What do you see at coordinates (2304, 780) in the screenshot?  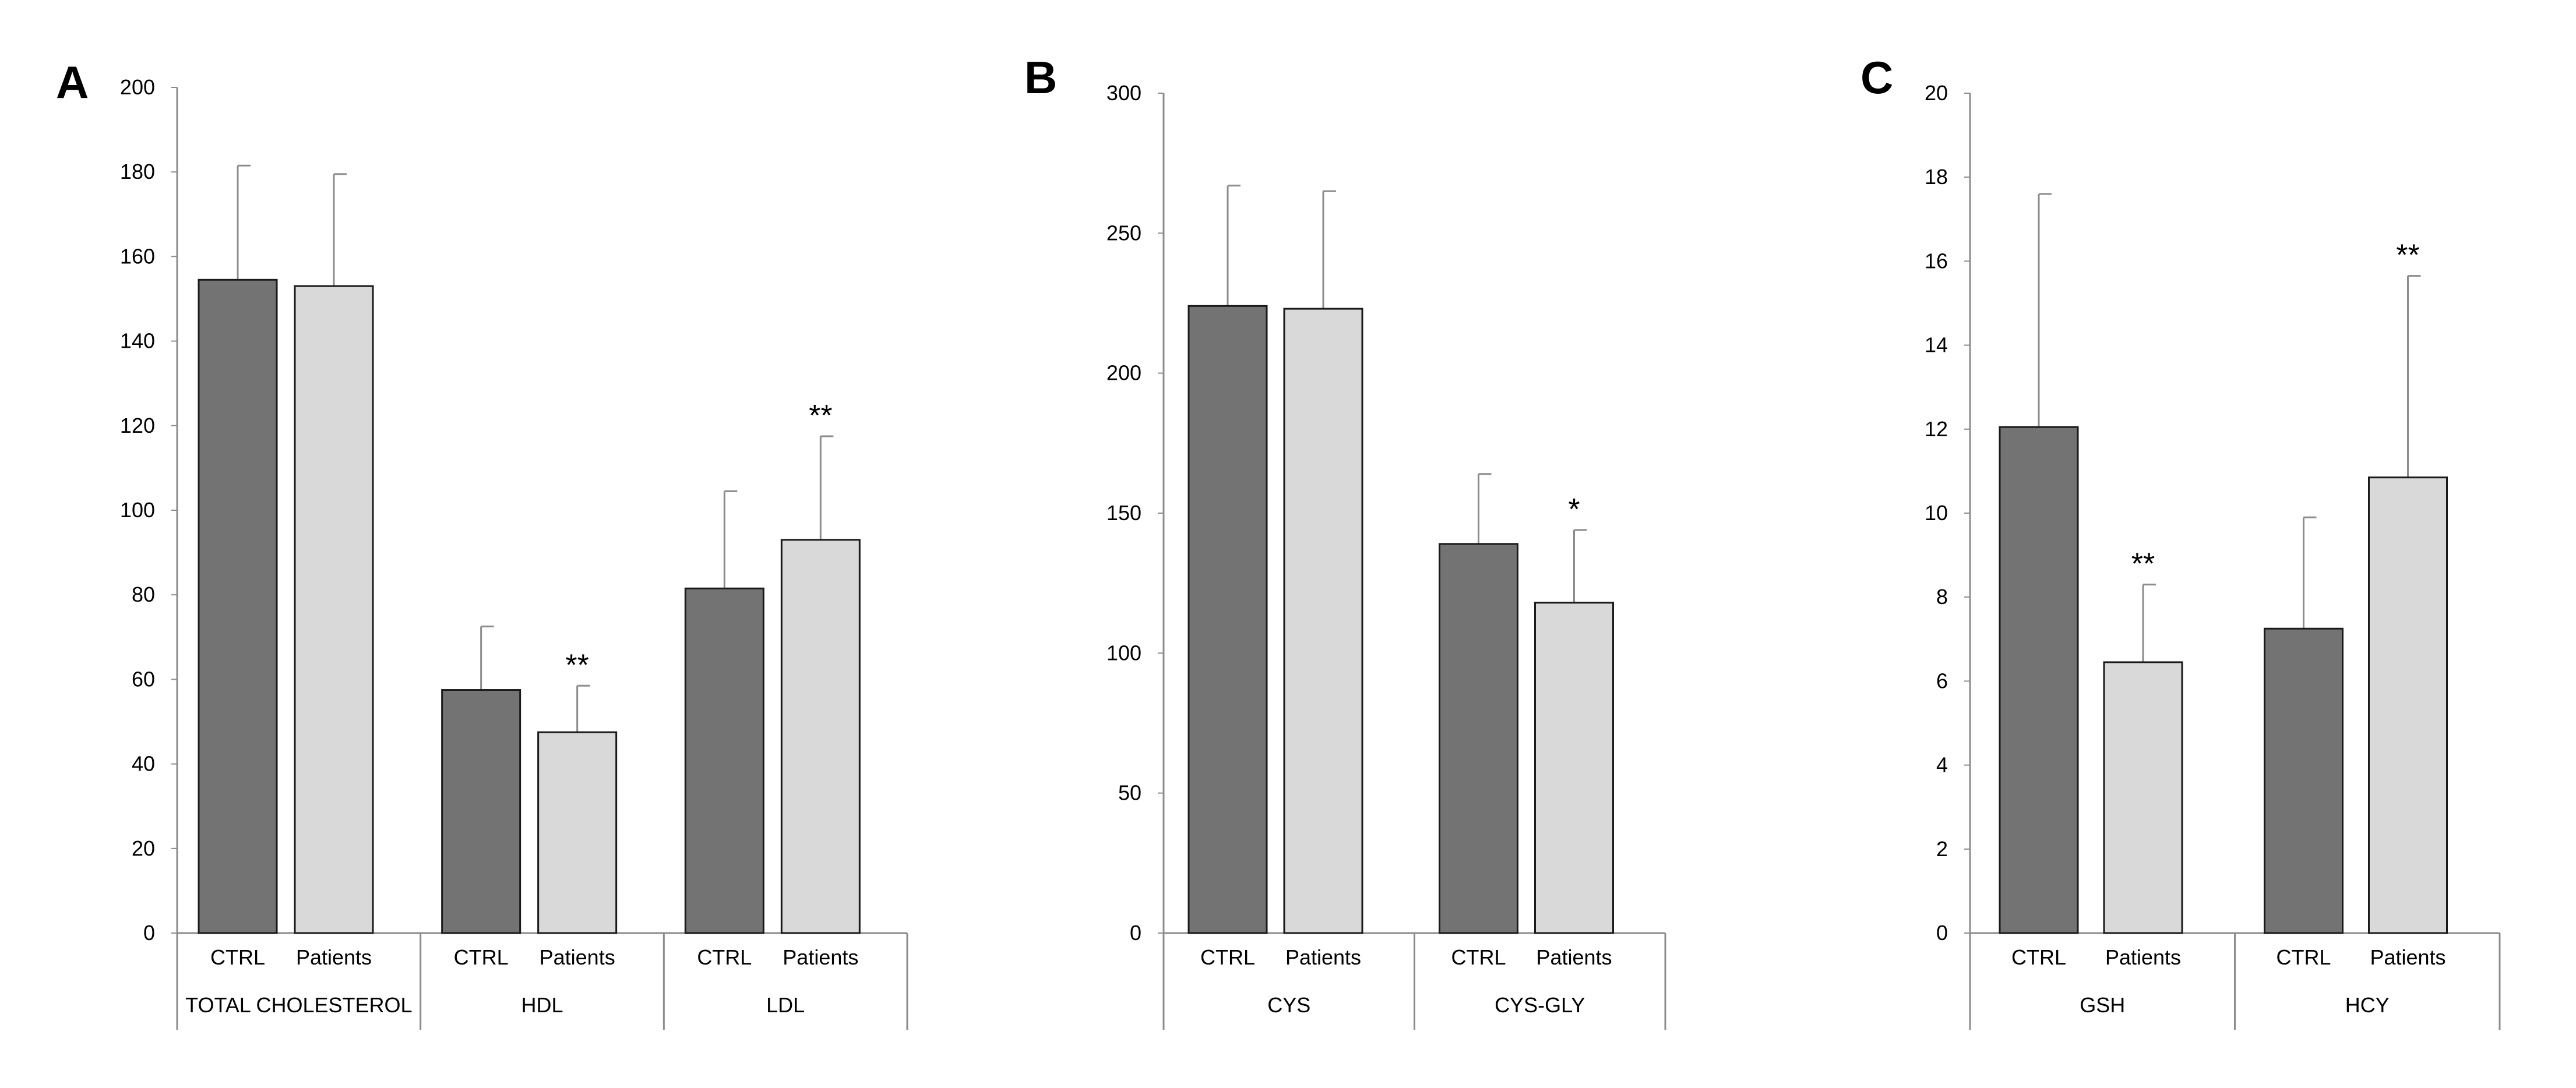 I see `bar-ctrl-hcy` at bounding box center [2304, 780].